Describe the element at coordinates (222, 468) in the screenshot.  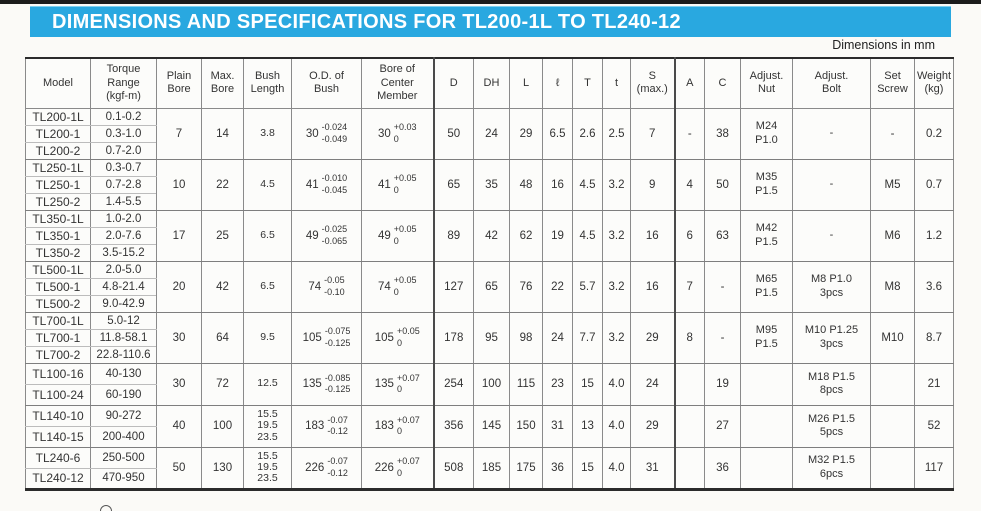
I see `max-bore-cell: 130` at that location.